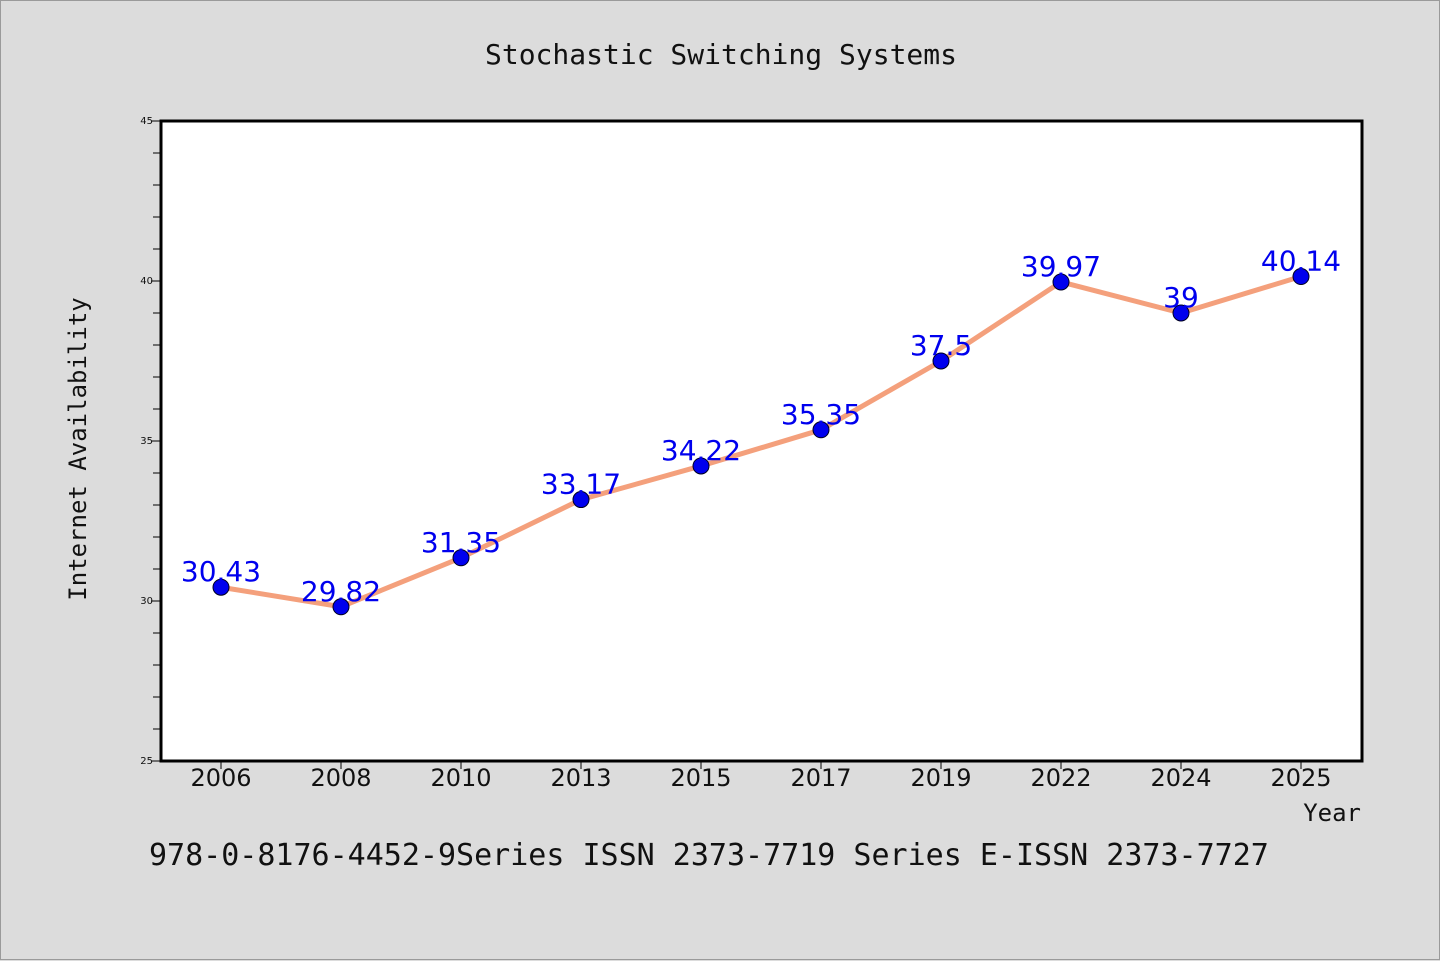 The image size is (1440, 961). What do you see at coordinates (146, 601) in the screenshot?
I see `y-tick-label: 30` at bounding box center [146, 601].